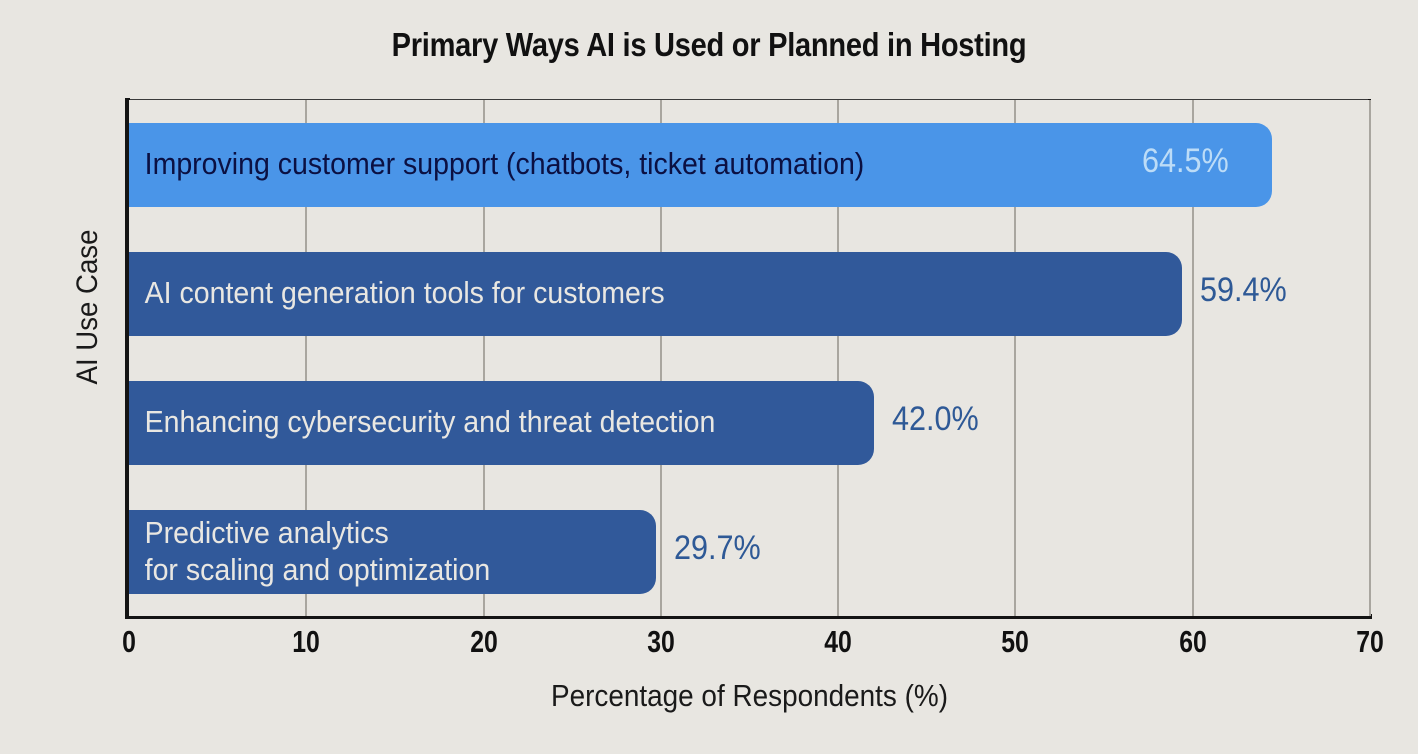 This screenshot has width=1418, height=754. I want to click on x-axis-label: Percentage of Respondents (%), so click(749, 695).